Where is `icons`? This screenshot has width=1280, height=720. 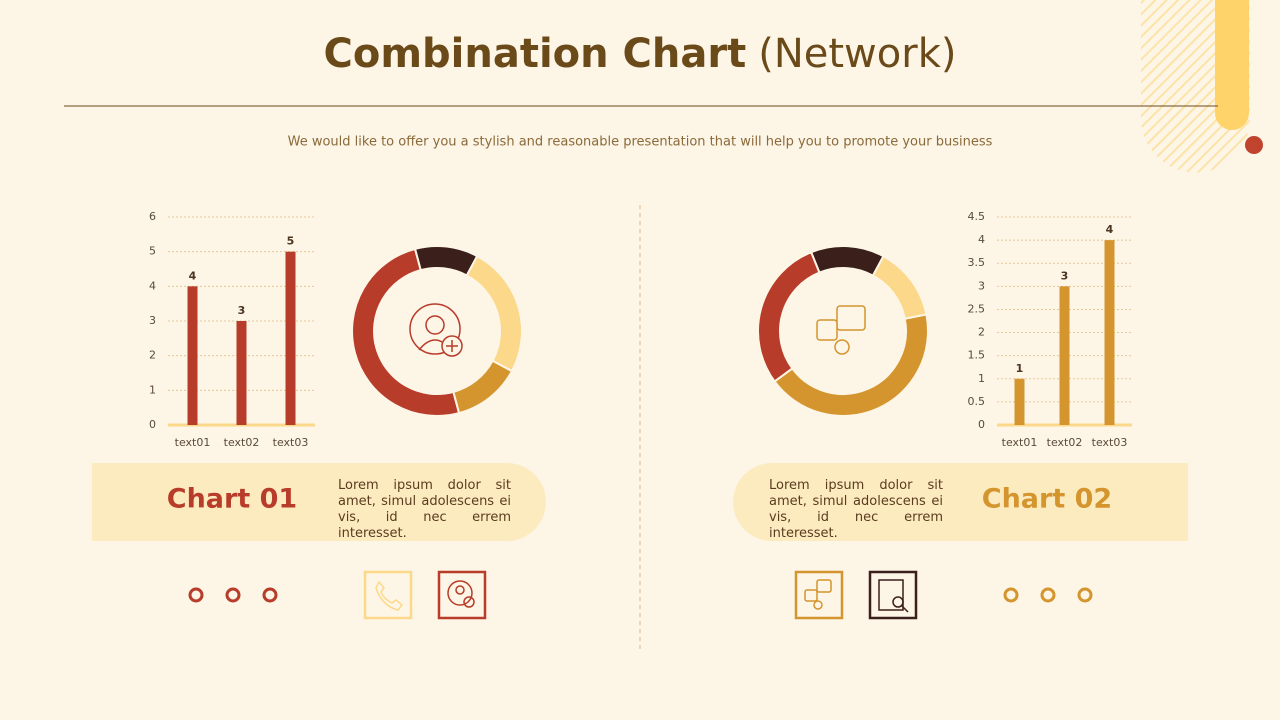
icons is located at coordinates (640, 595).